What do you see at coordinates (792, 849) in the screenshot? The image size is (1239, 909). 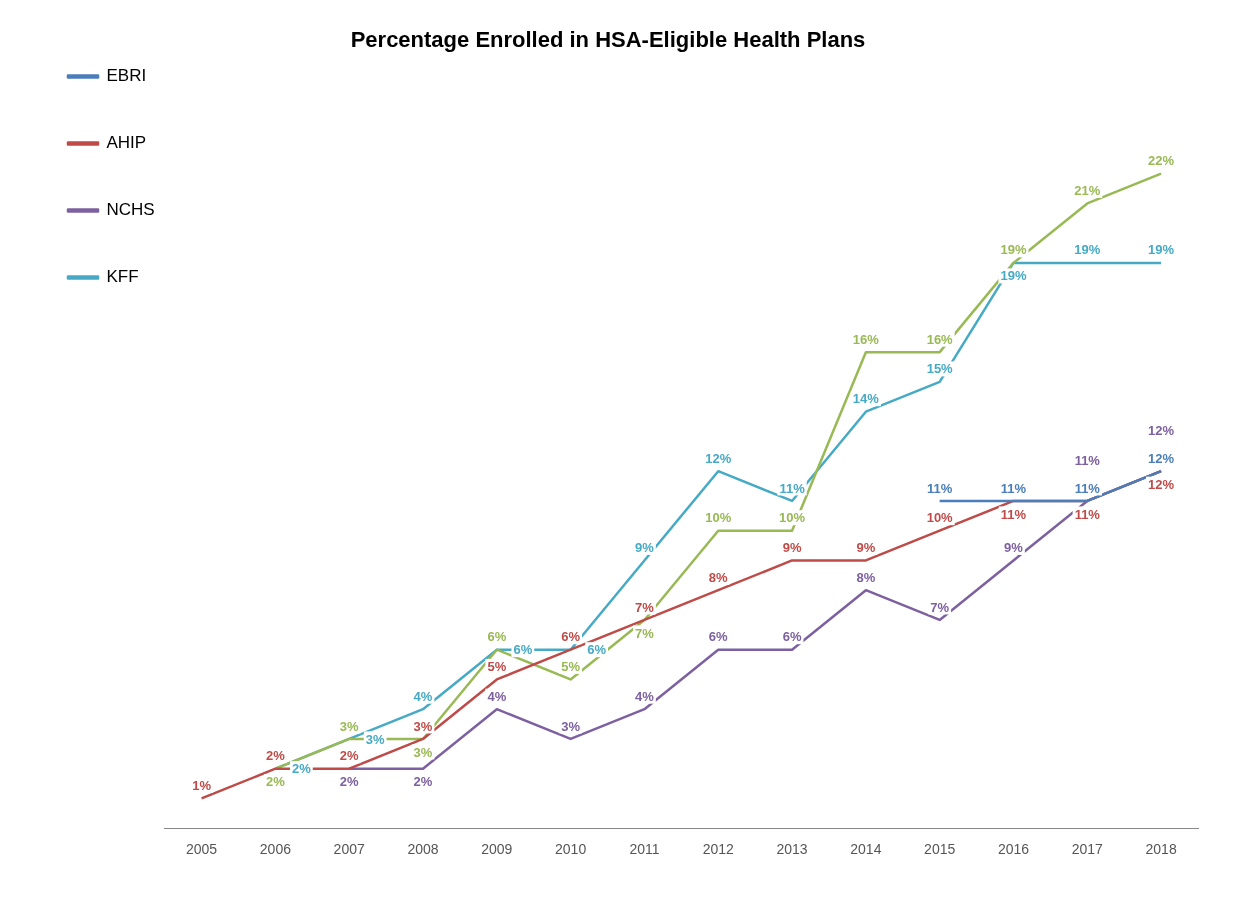 I see `x-tick-label: 2013` at bounding box center [792, 849].